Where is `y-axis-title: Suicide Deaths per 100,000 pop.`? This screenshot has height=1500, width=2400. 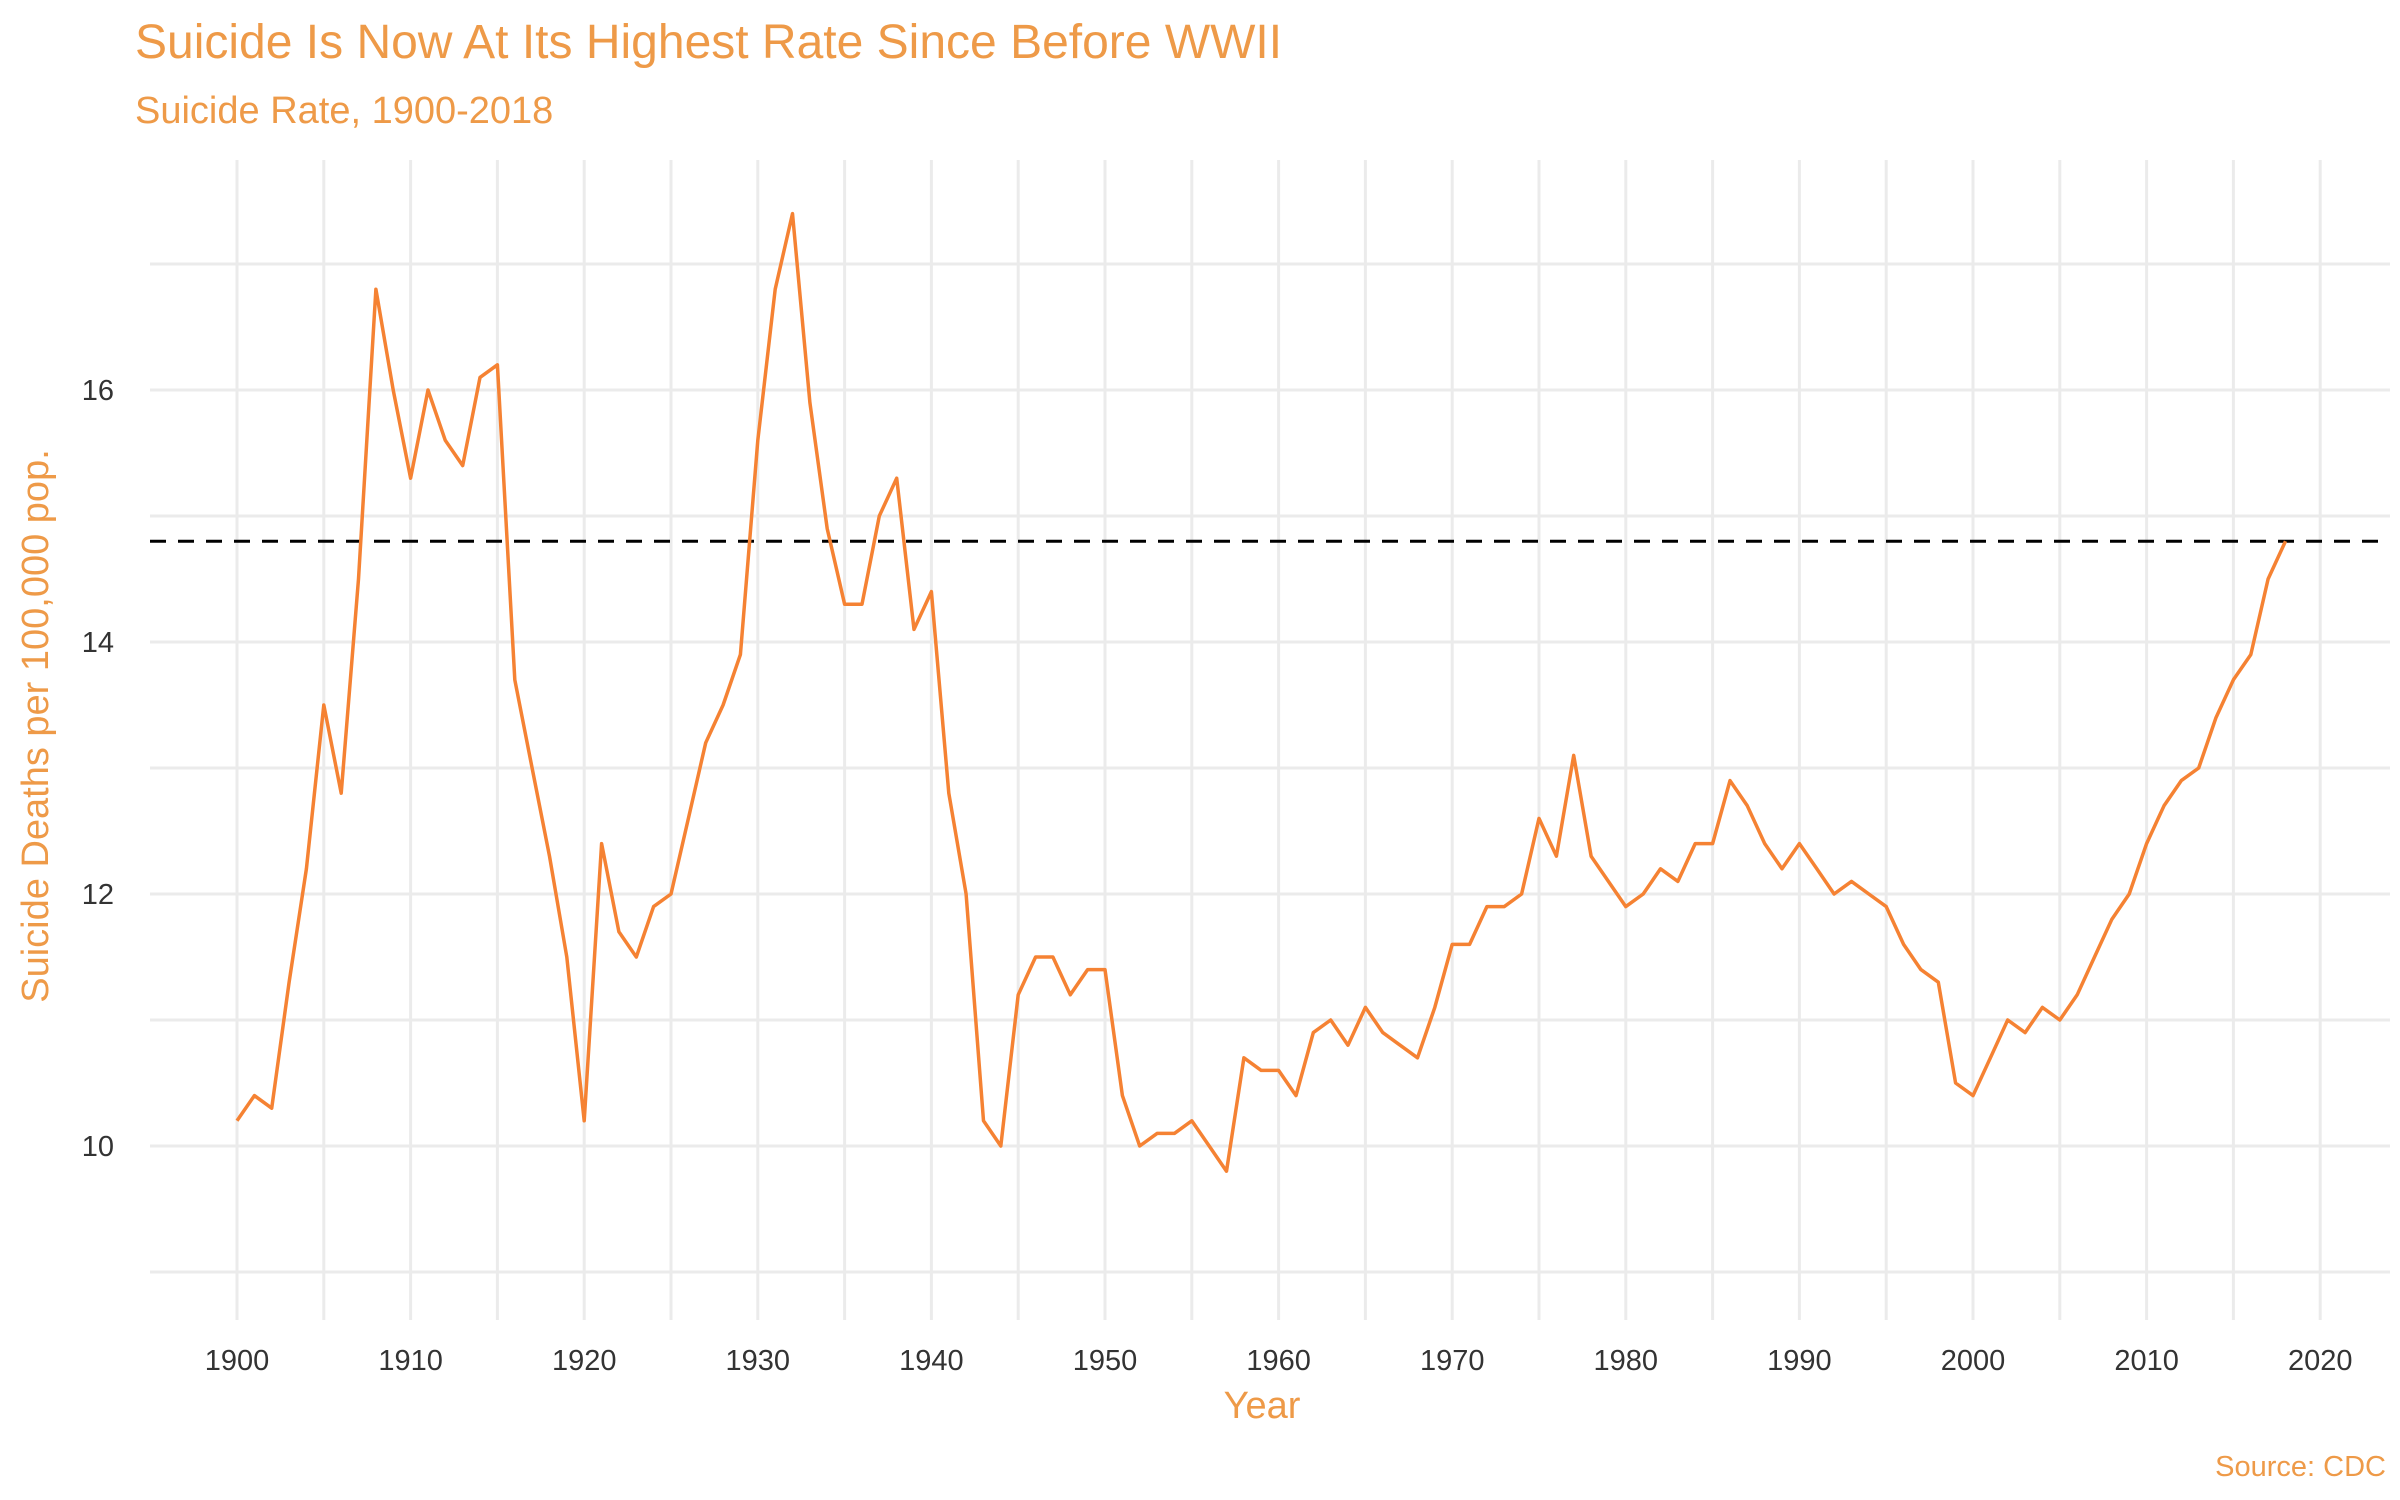 y-axis-title: Suicide Deaths per 100,000 pop. is located at coordinates (36, 726).